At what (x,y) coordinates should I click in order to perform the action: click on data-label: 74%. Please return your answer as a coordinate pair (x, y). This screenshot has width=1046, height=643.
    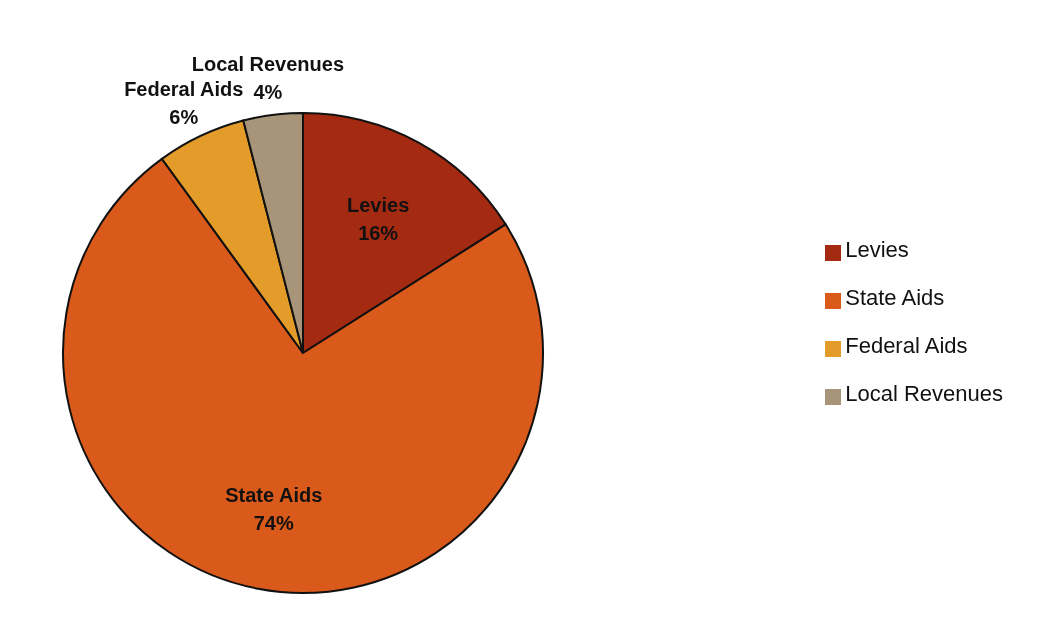
    Looking at the image, I should click on (273, 523).